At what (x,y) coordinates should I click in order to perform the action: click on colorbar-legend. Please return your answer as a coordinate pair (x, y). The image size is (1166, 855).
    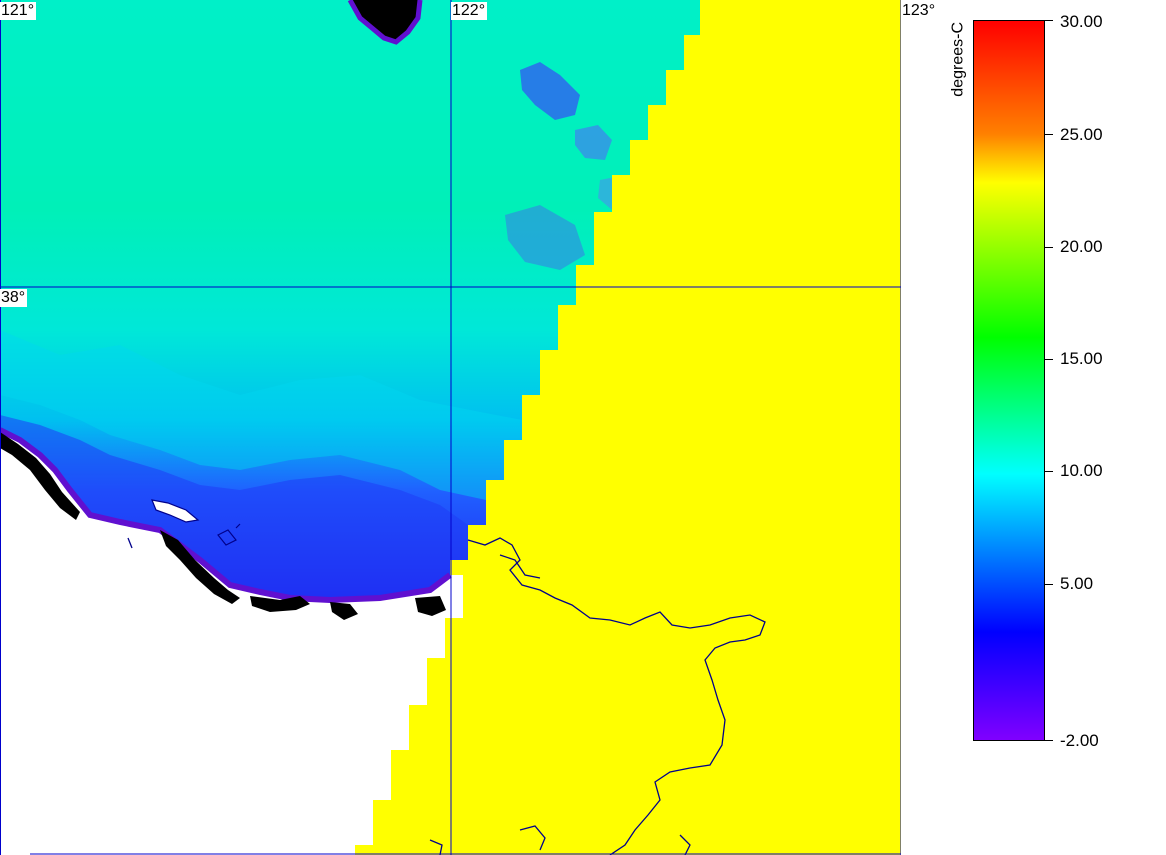
    Looking at the image, I should click on (1009, 380).